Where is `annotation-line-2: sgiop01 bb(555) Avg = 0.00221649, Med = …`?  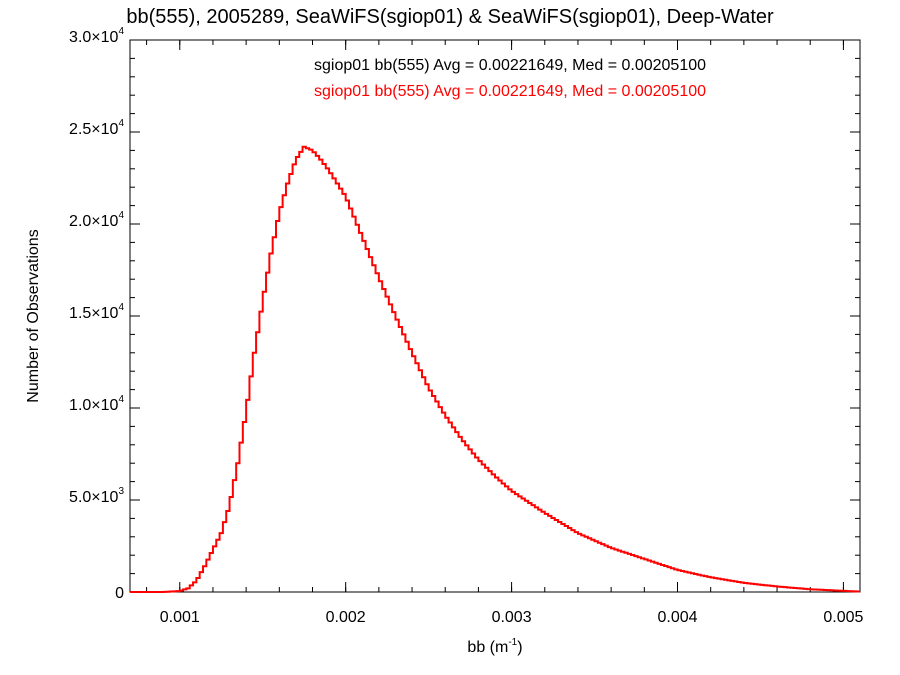 annotation-line-2: sgiop01 bb(555) Avg = 0.00221649, Med = … is located at coordinates (510, 91).